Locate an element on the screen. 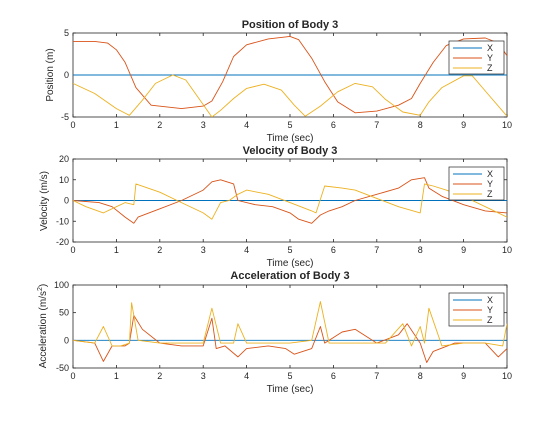 The height and width of the screenshot is (425, 560). y-tick-label: 50 is located at coordinates (64, 313).